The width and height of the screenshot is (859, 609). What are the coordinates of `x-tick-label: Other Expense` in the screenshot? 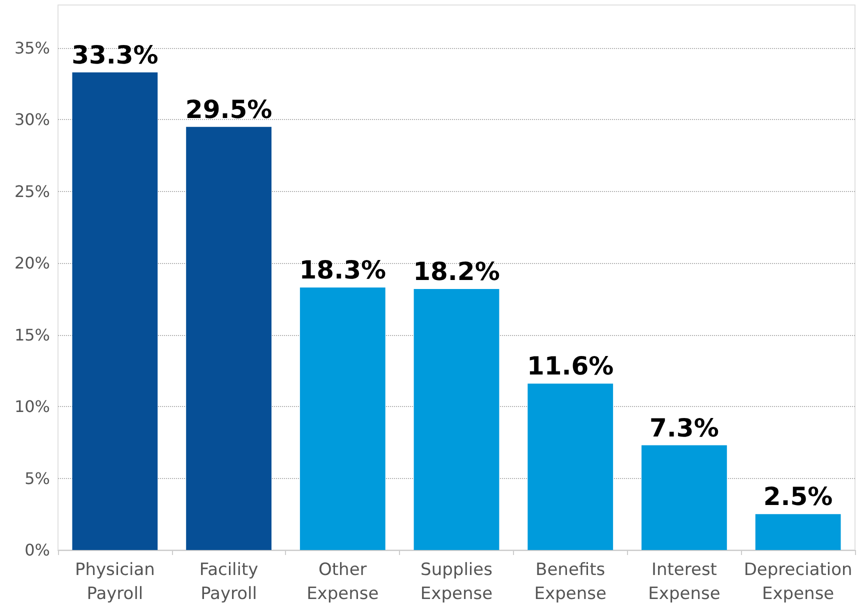 It's located at (342, 582).